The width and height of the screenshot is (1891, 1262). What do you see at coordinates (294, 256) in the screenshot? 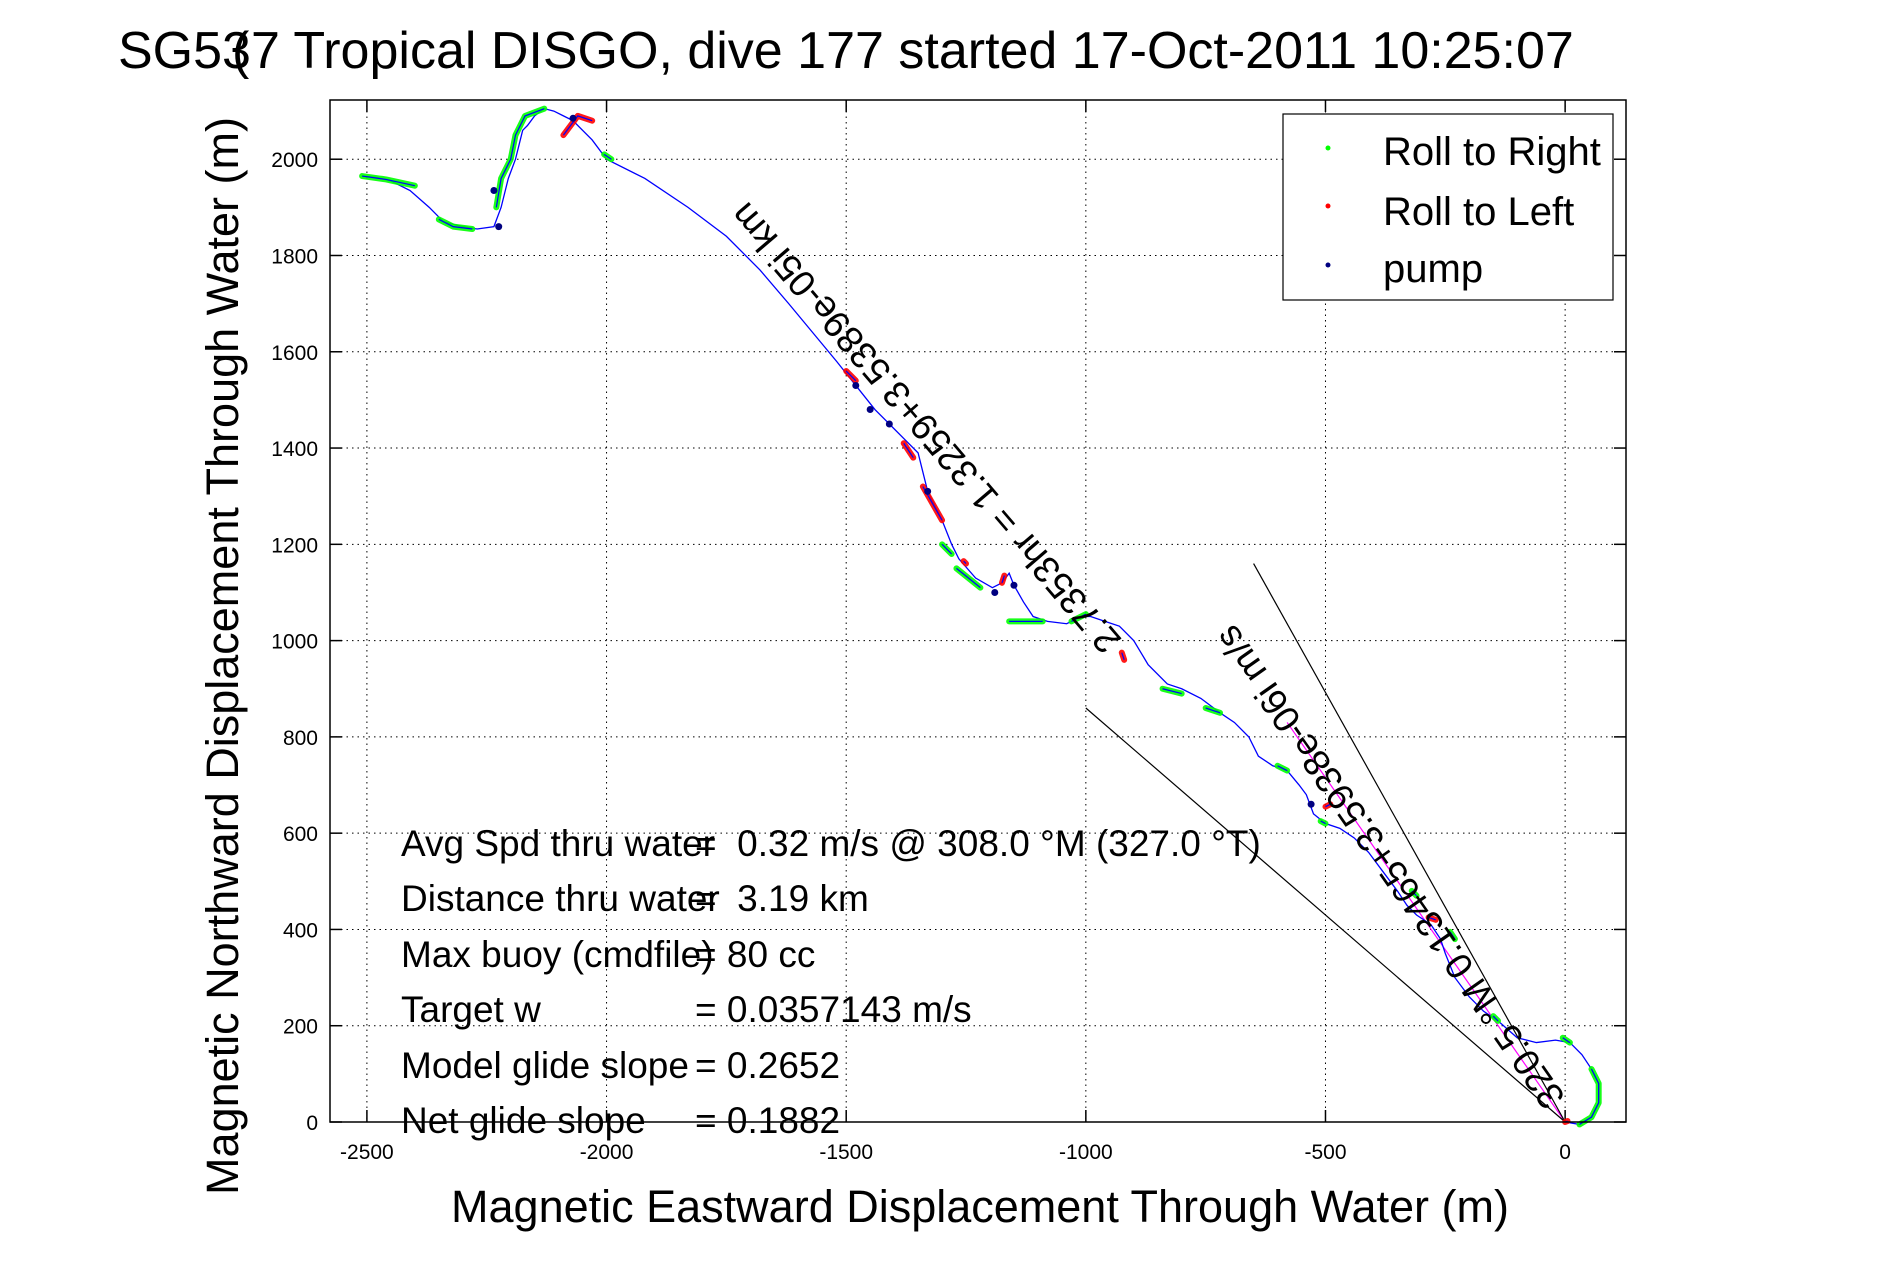
I see `y-tick-label: 1800` at bounding box center [294, 256].